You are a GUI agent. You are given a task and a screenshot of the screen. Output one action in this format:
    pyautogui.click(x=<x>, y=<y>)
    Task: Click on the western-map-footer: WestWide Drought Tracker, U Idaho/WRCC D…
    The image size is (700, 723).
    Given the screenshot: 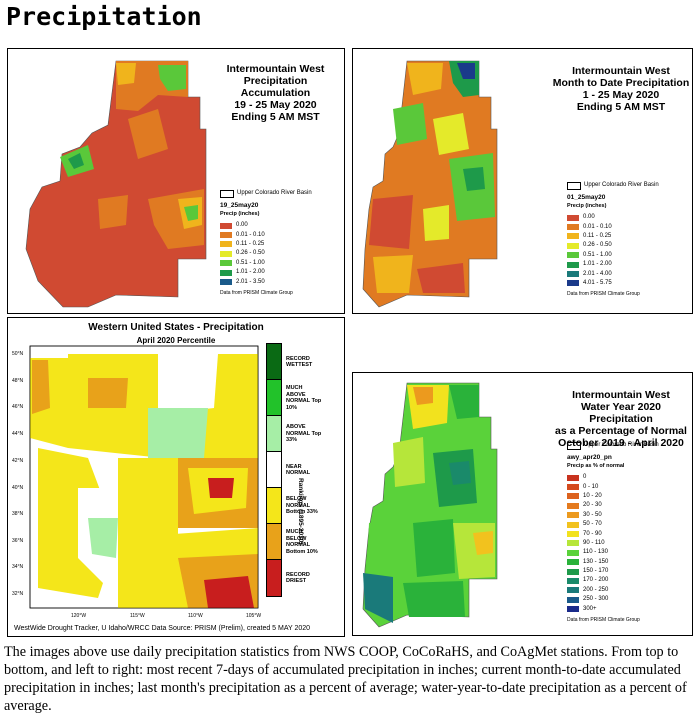 What is the action you would take?
    pyautogui.click(x=162, y=628)
    